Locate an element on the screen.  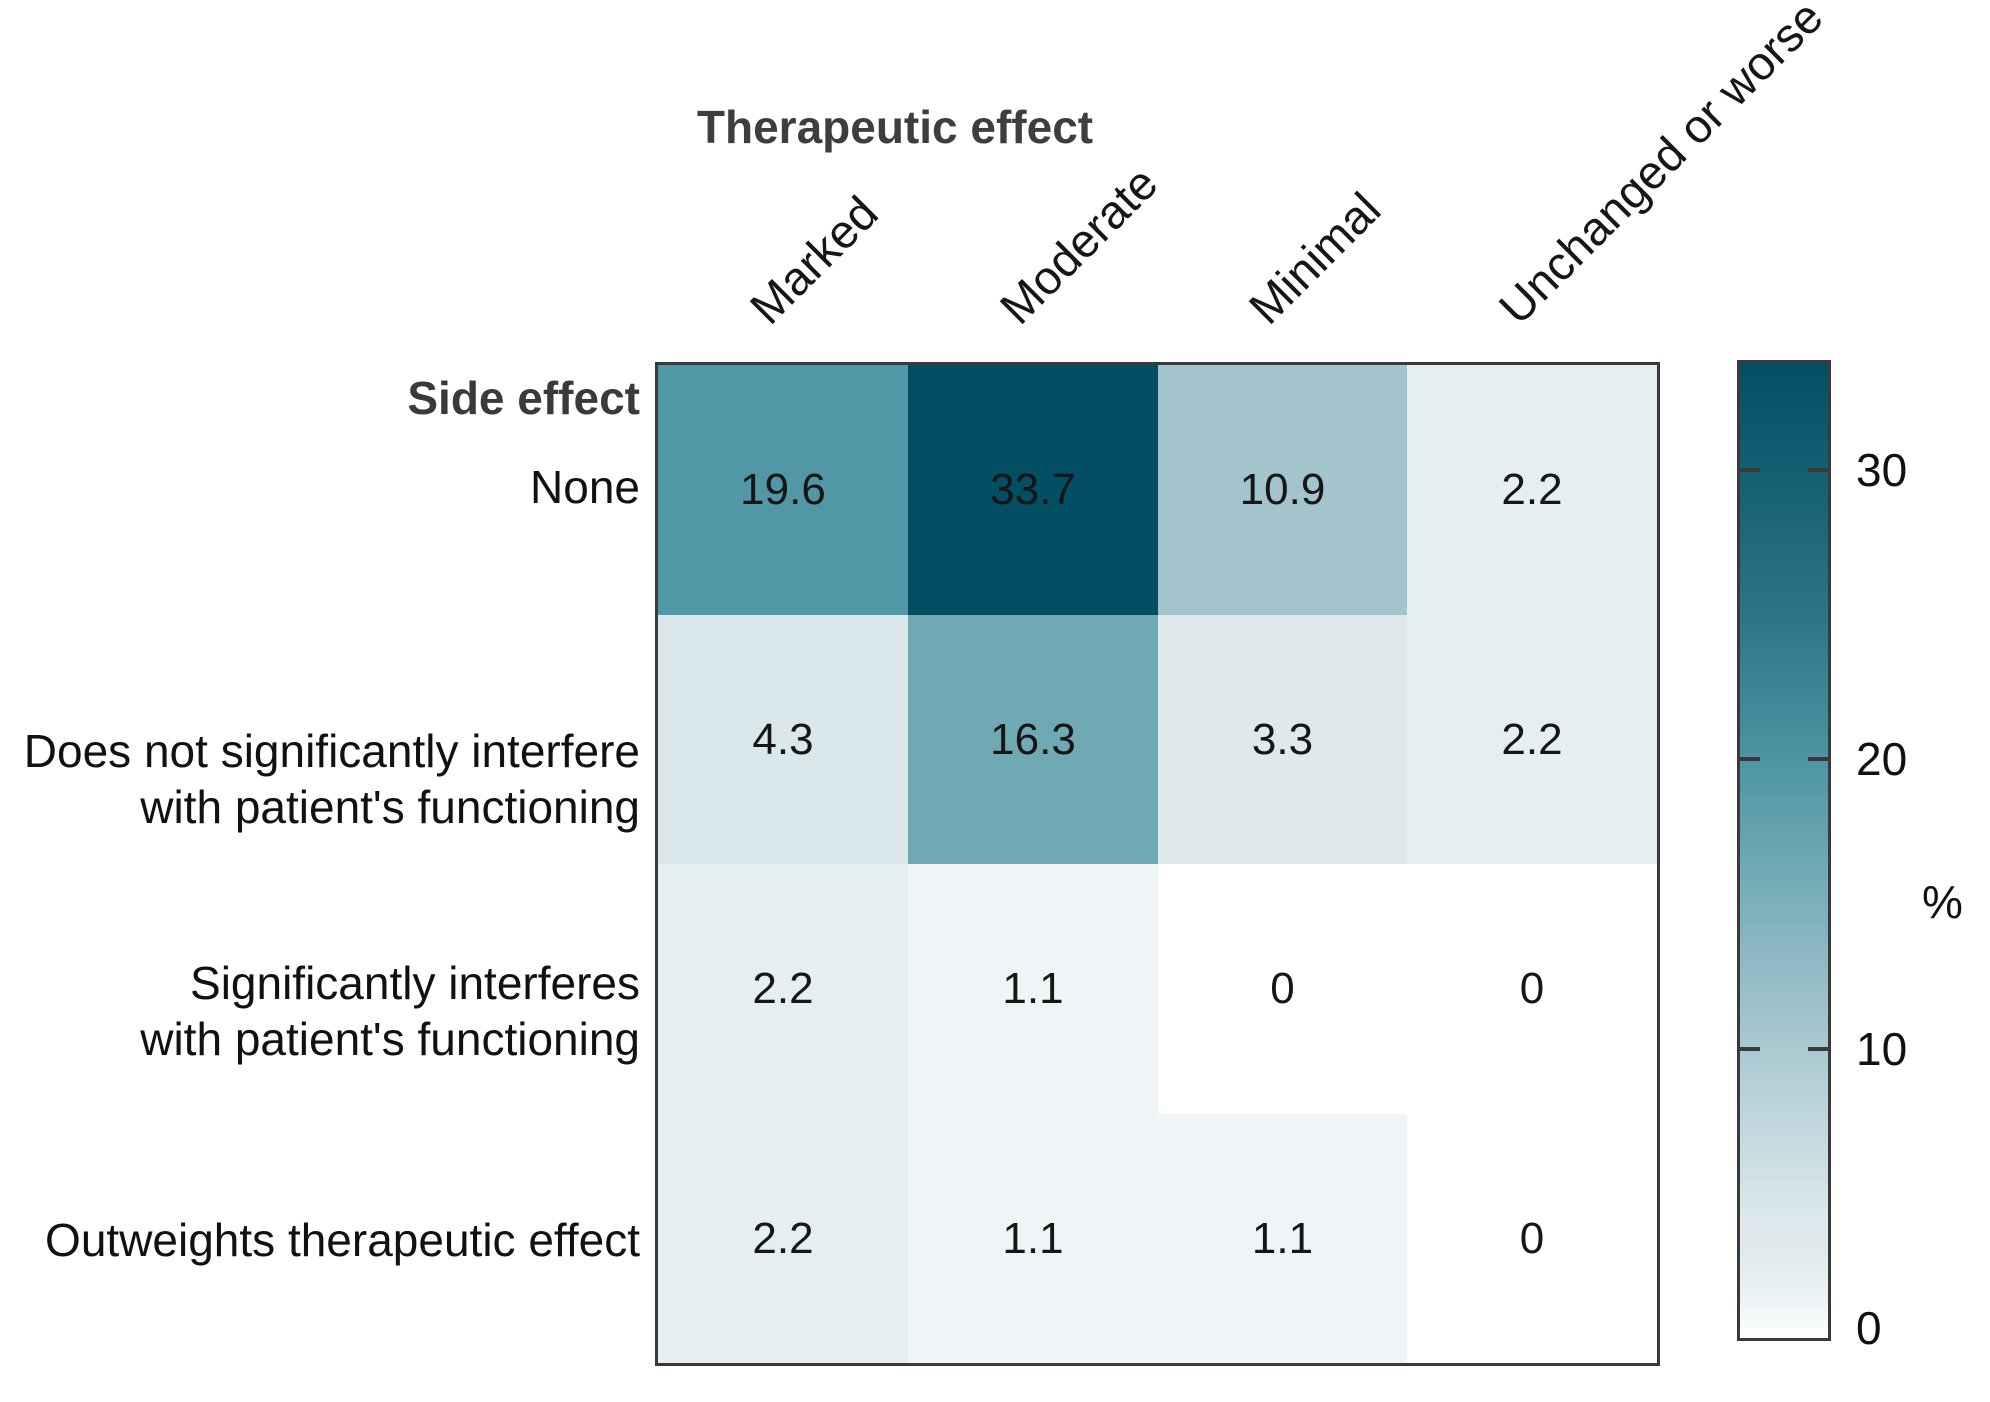
cell-value: 33.7 is located at coordinates (1033, 489).